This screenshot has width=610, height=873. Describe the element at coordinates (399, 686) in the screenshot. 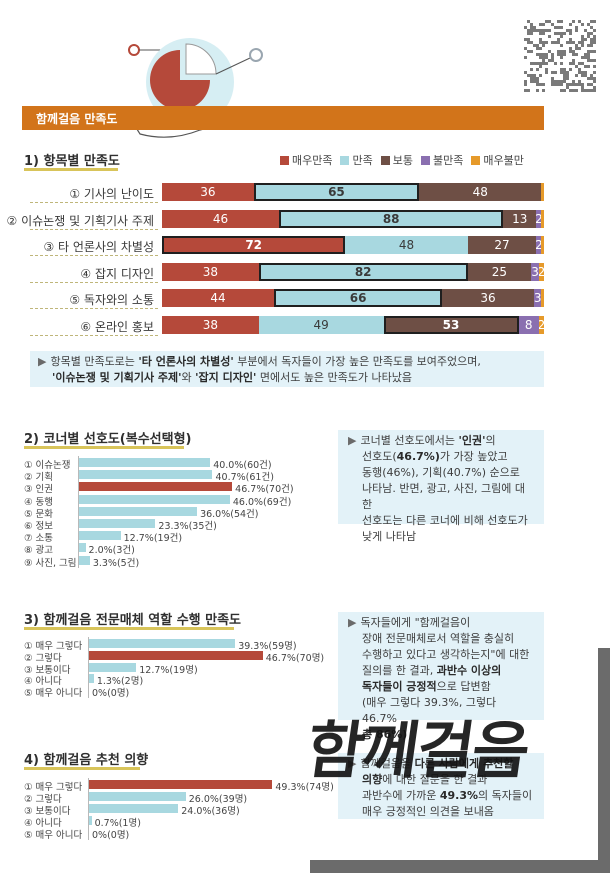

I see `note3-bold: 독자들이 긍정적` at that location.